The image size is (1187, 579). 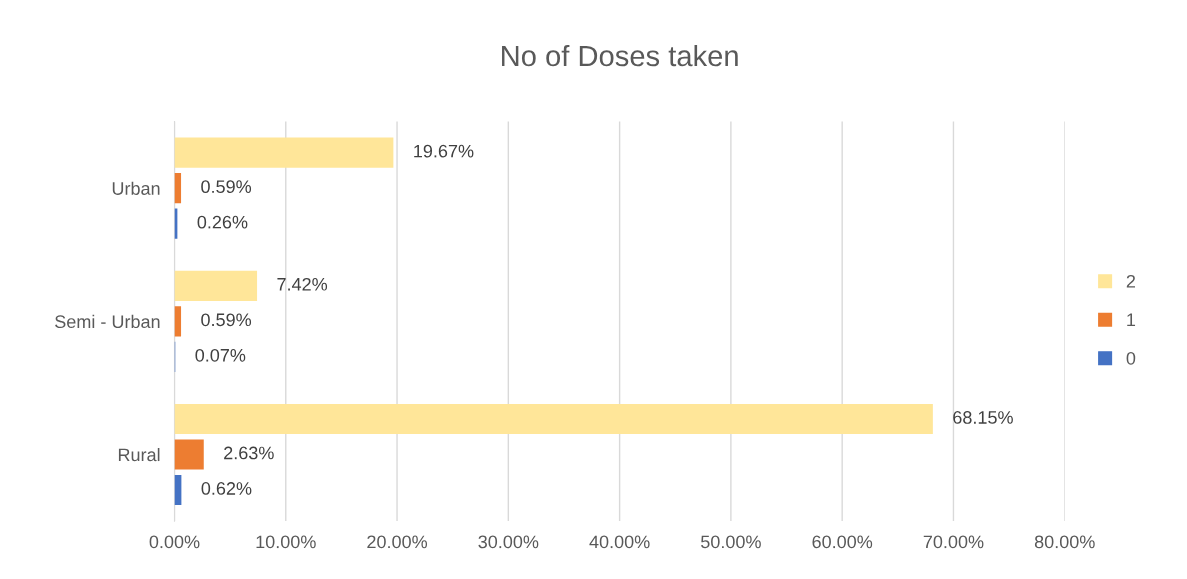 I want to click on data-label: 0.07%, so click(x=220, y=355).